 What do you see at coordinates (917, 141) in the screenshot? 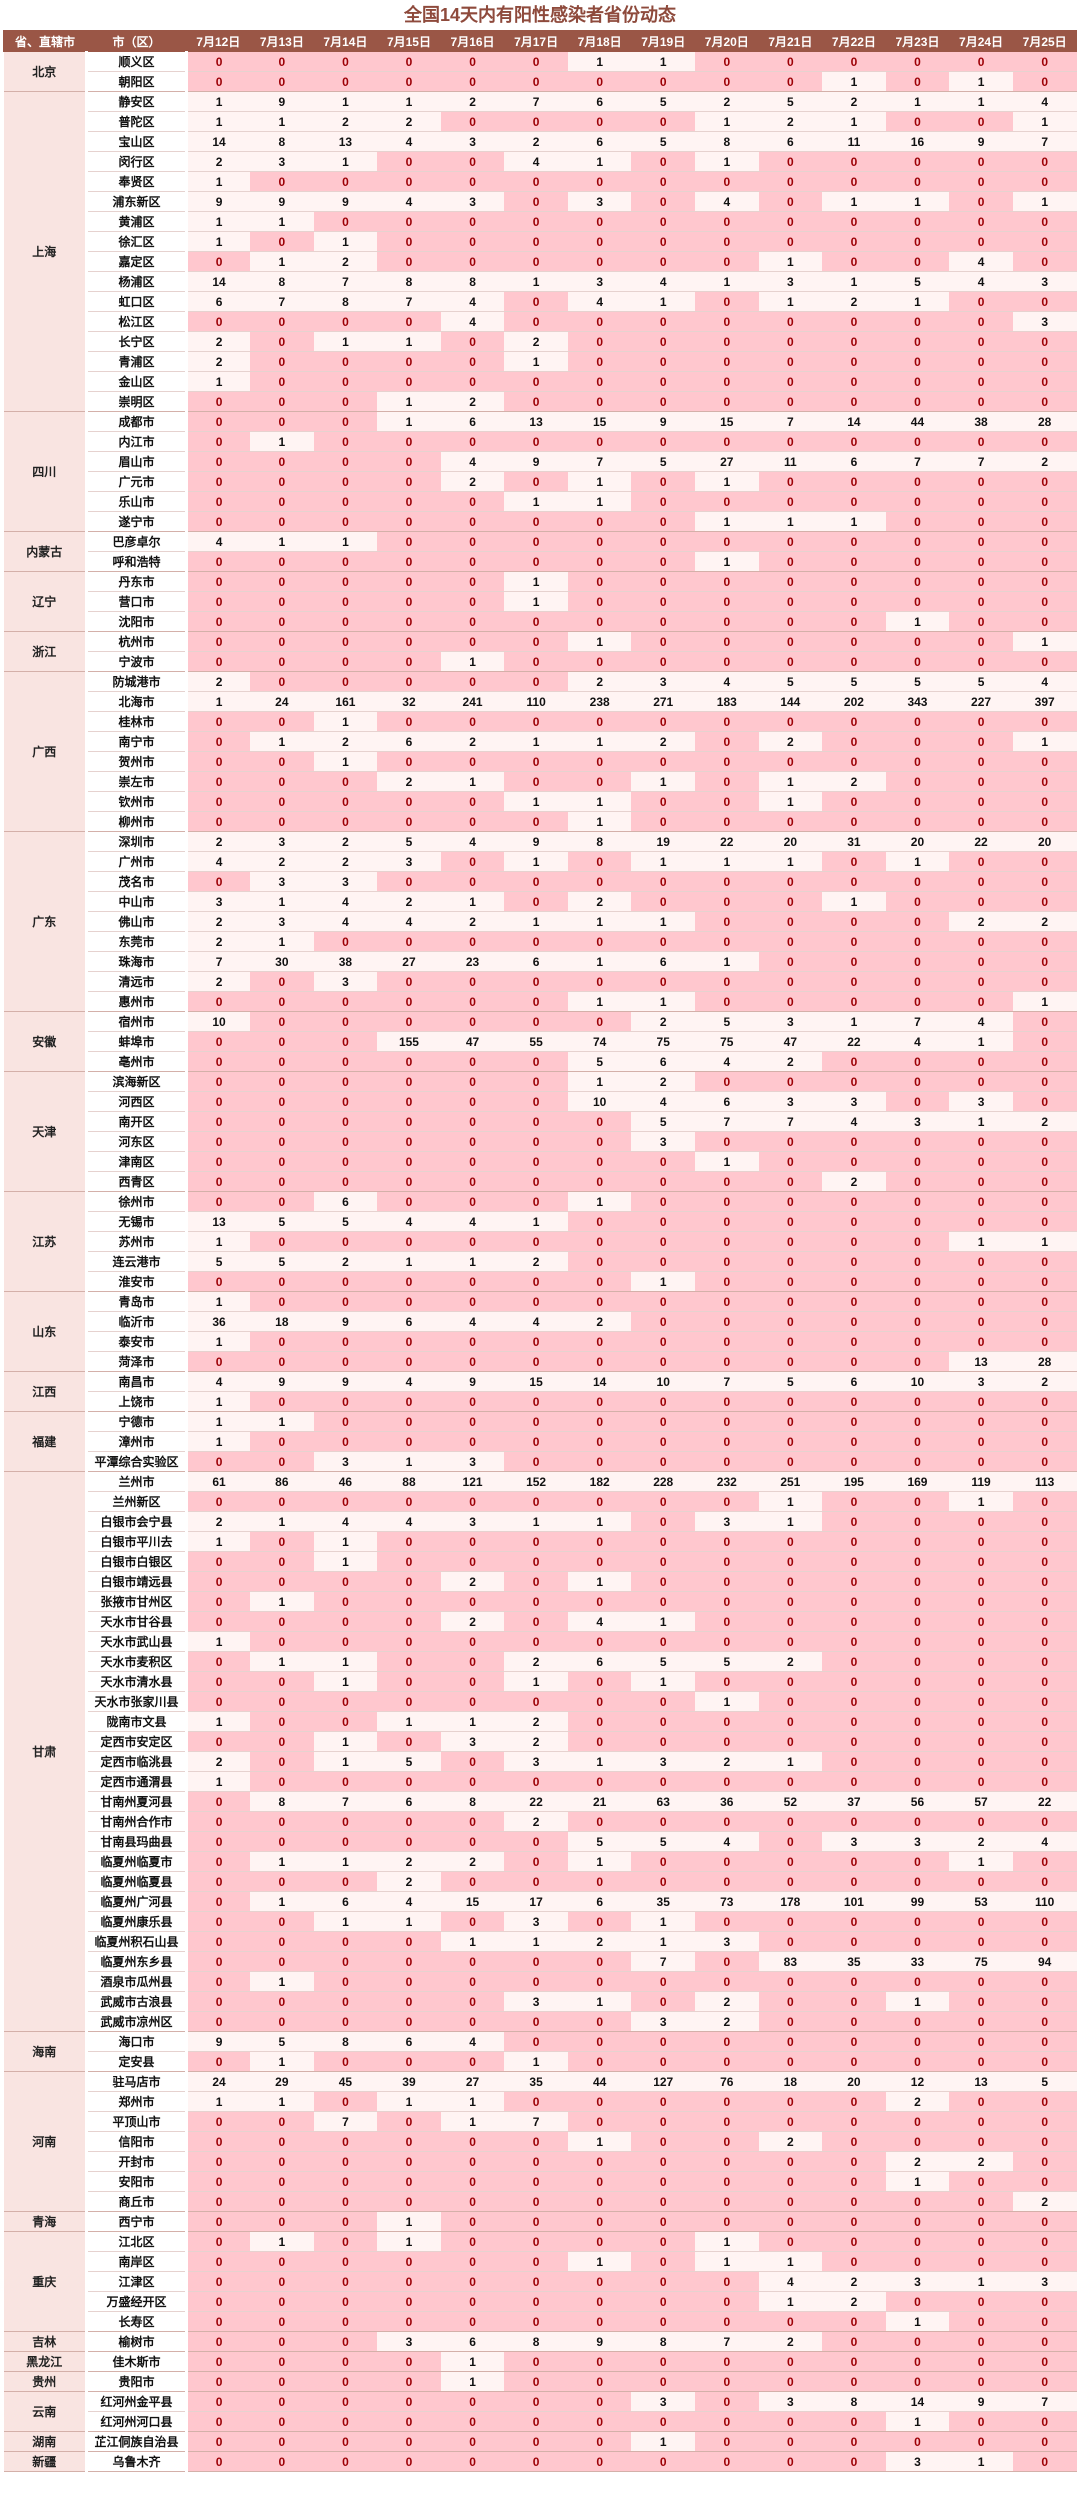
I see `value-cell: 16` at bounding box center [917, 141].